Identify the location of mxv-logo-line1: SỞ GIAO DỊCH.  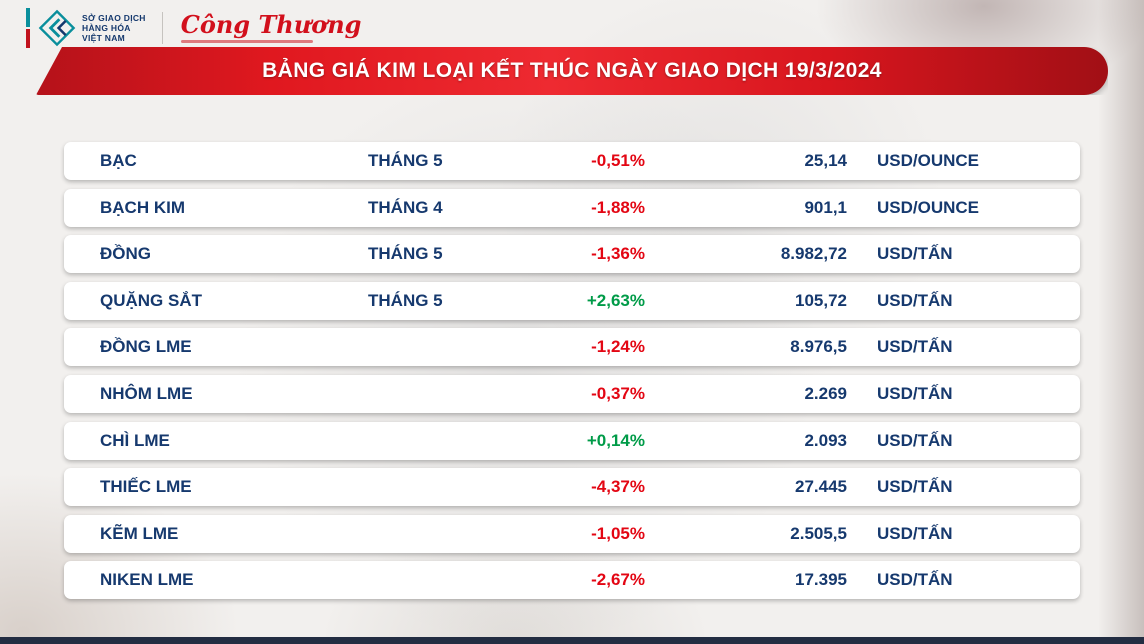
(114, 17).